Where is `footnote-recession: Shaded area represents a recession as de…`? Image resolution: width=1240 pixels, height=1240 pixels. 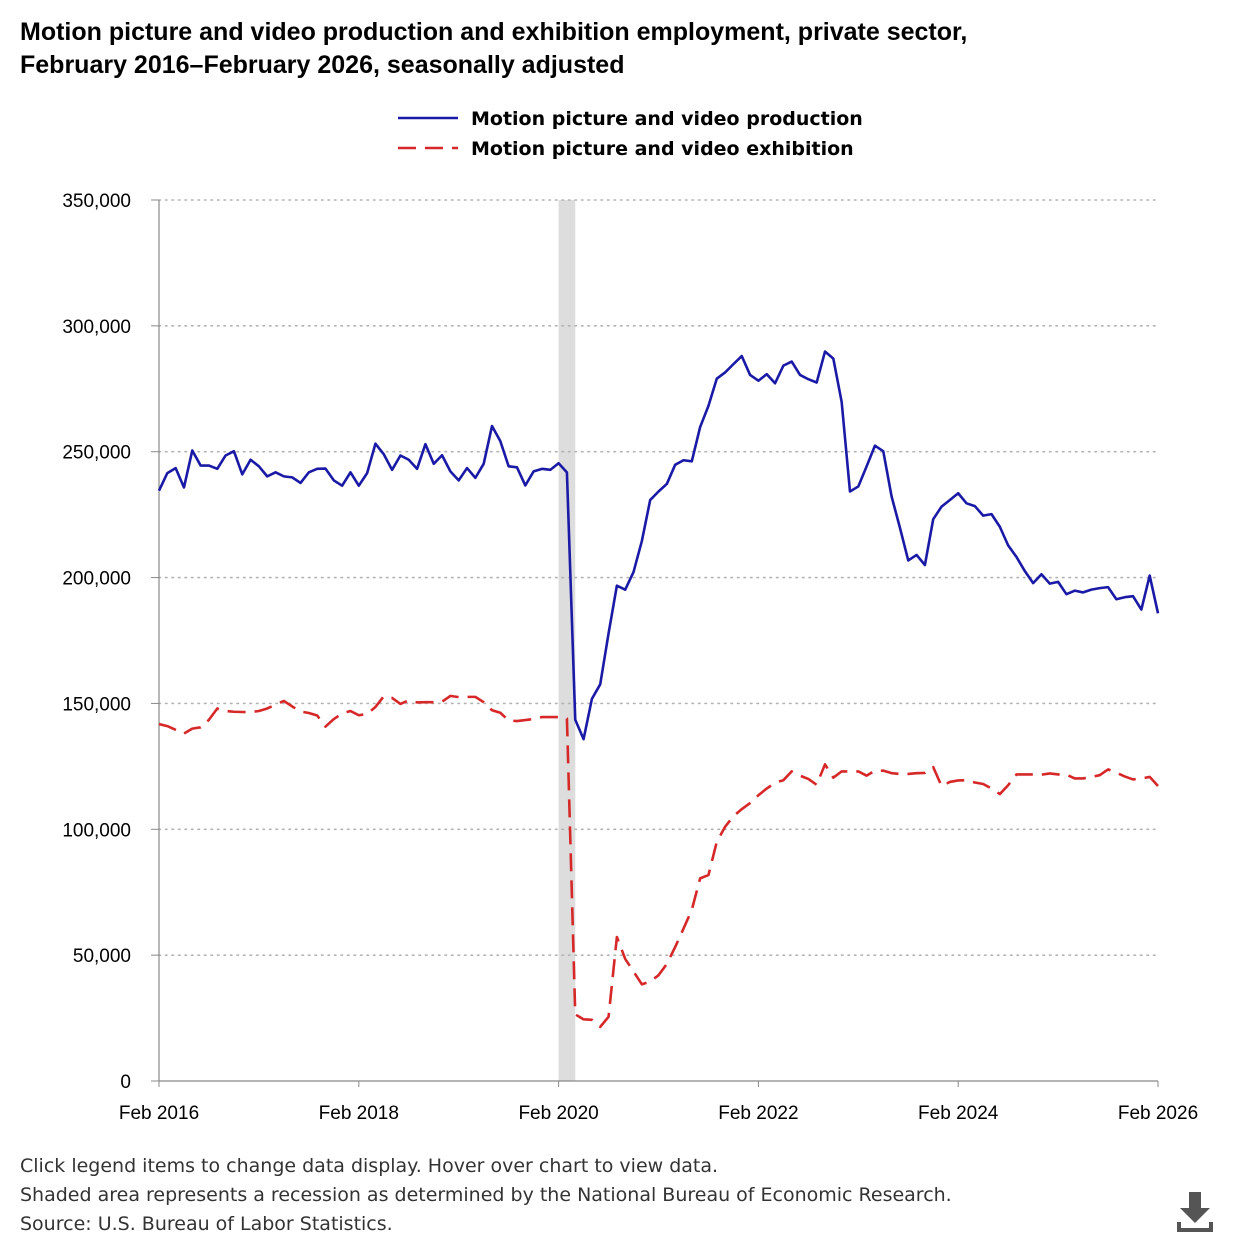
footnote-recession: Shaded area represents a recession as de… is located at coordinates (486, 1195).